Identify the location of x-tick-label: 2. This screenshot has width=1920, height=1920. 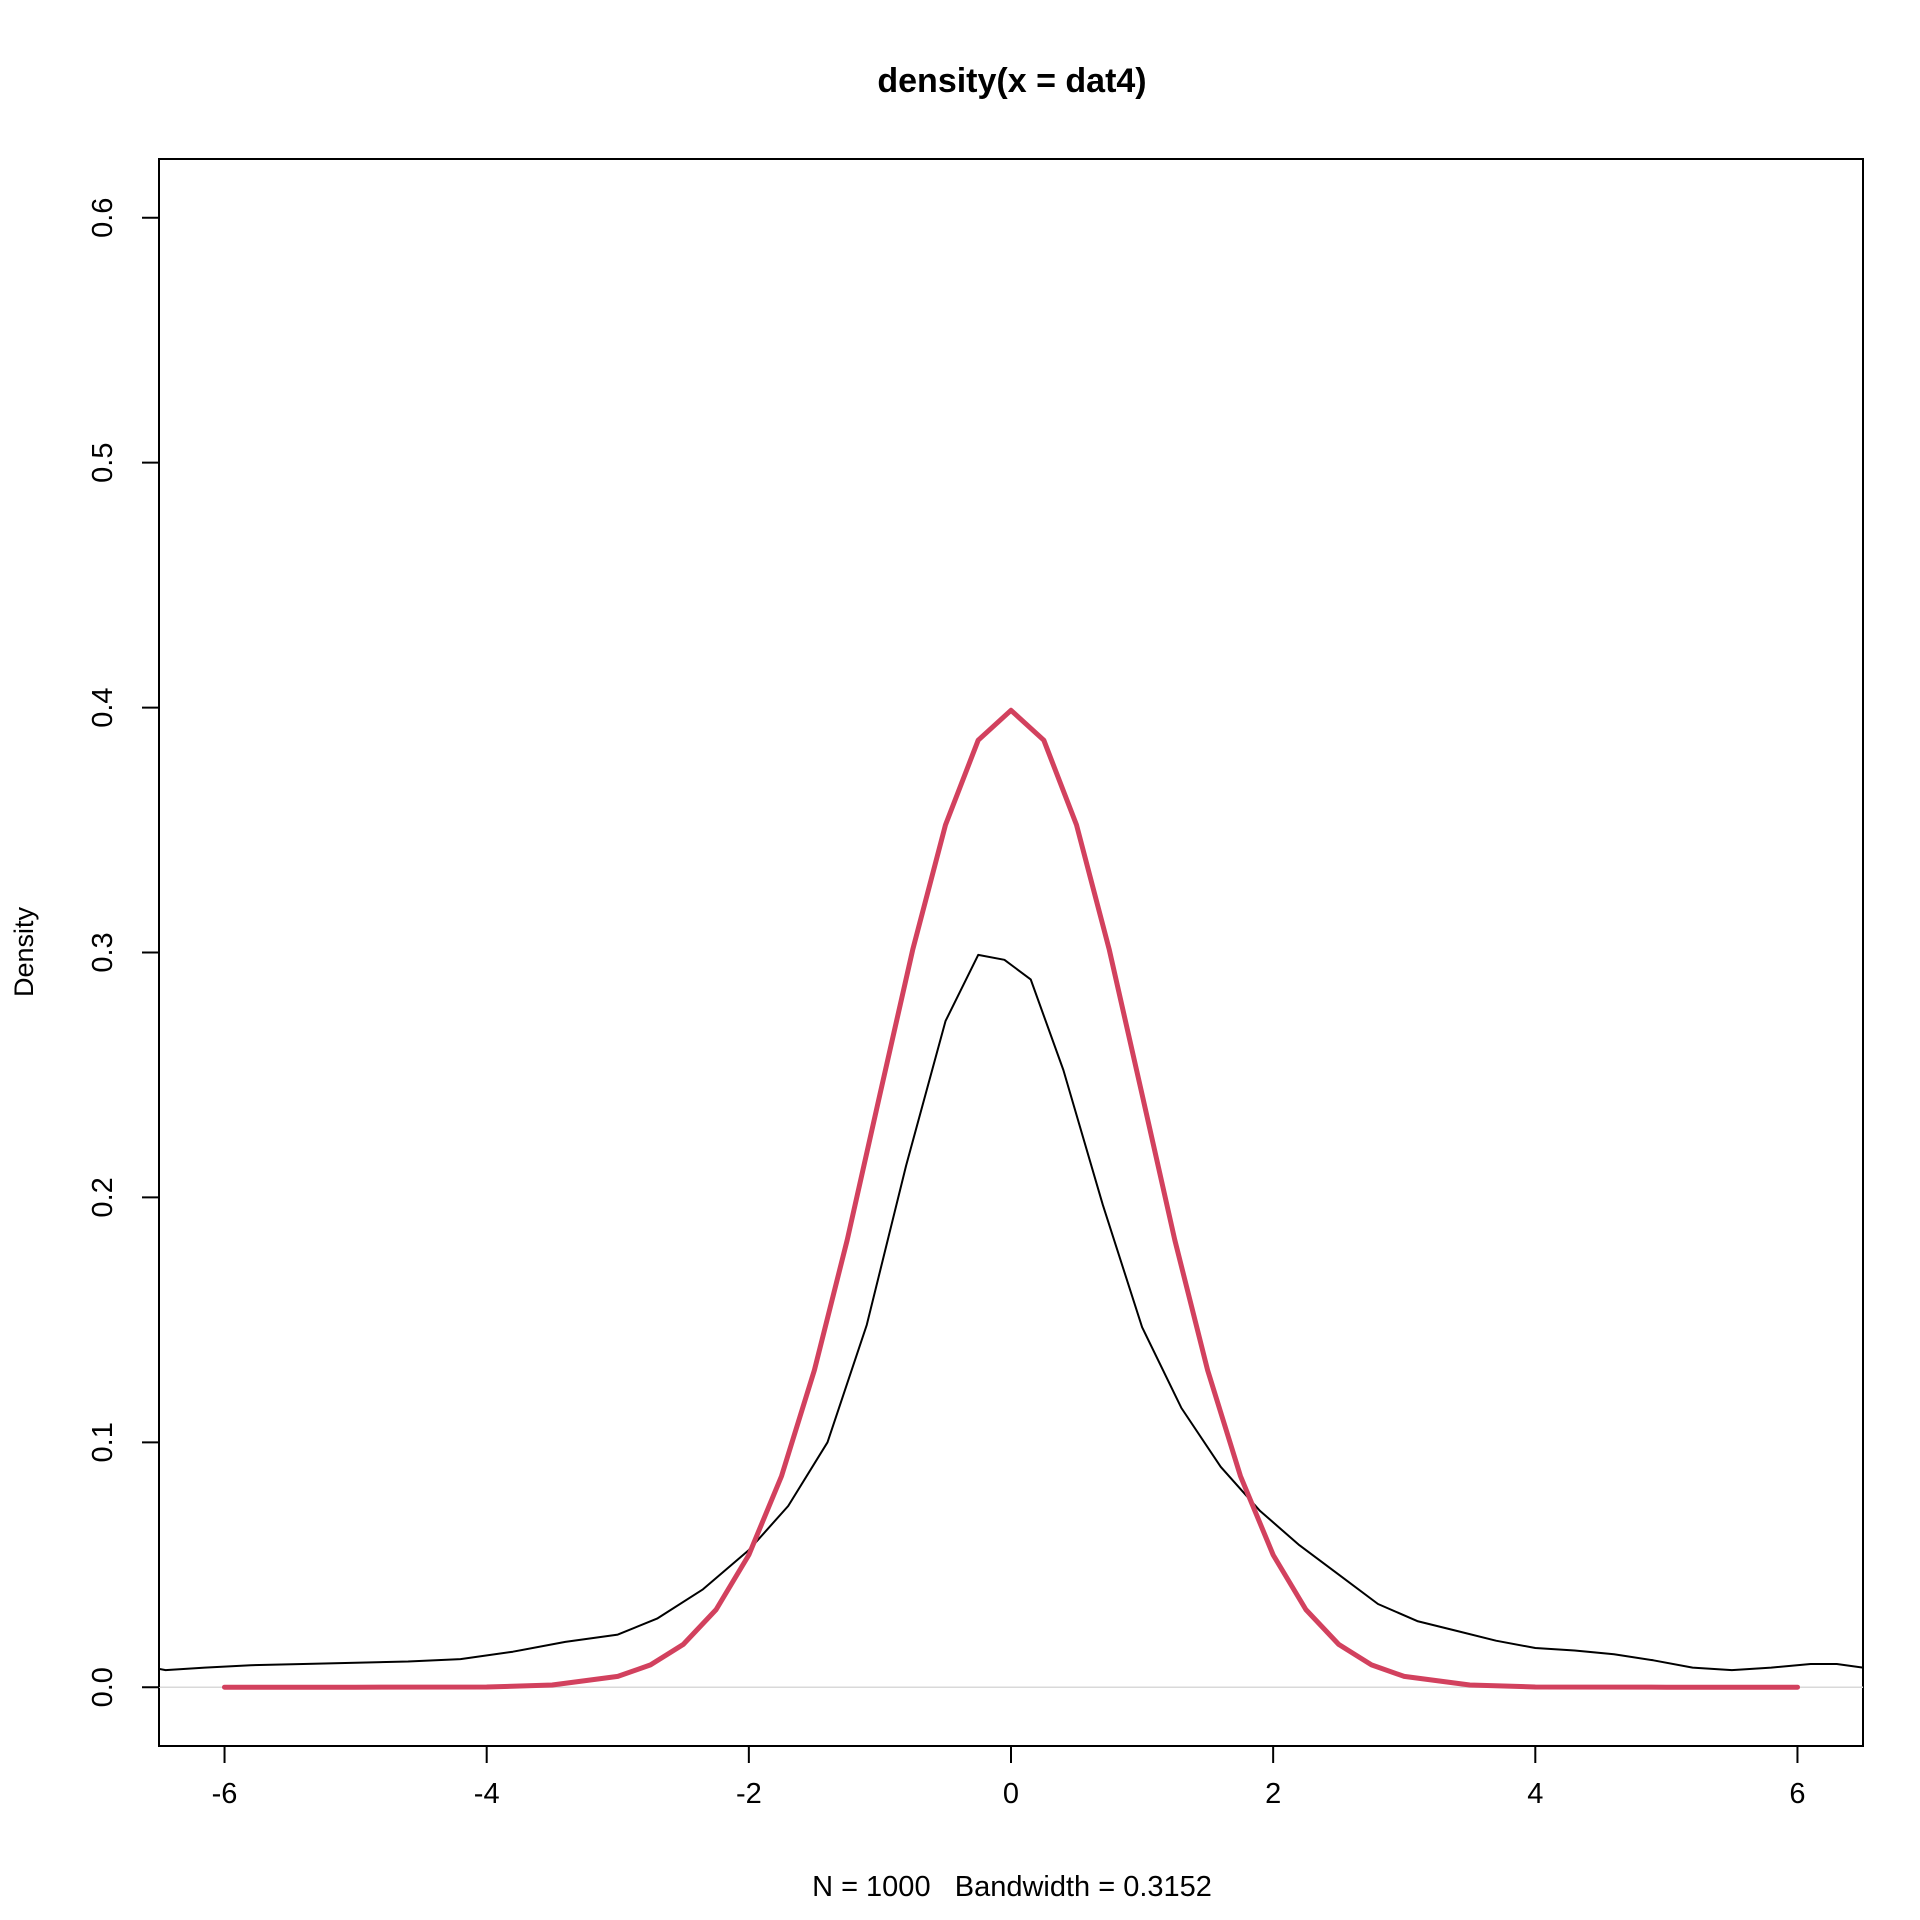
(1273, 1794).